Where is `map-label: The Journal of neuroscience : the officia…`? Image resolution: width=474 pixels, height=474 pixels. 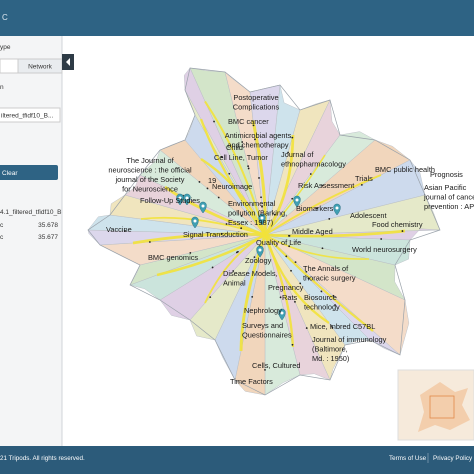
map-label: The Journal of neuroscience : the officia… is located at coordinates (150, 175).